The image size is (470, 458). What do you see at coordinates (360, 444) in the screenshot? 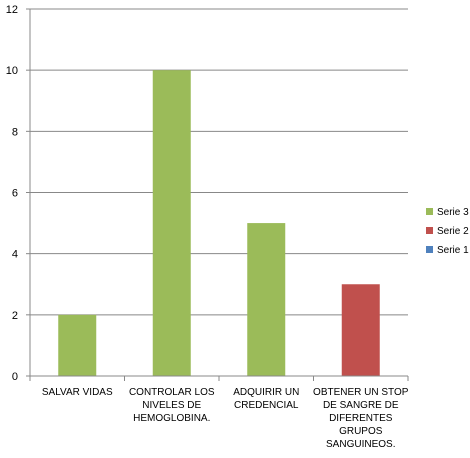
I see `x-category-label-line: SANGUINEOS.` at bounding box center [360, 444].